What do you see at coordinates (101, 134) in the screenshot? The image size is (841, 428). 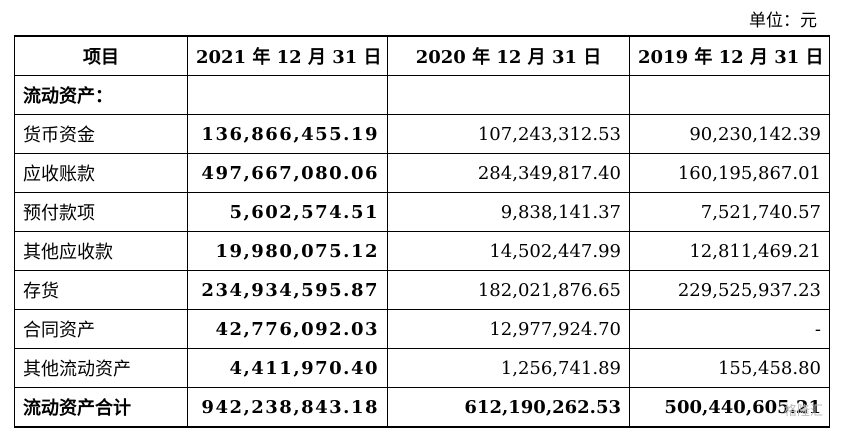 I see `row-name: 货币资金` at bounding box center [101, 134].